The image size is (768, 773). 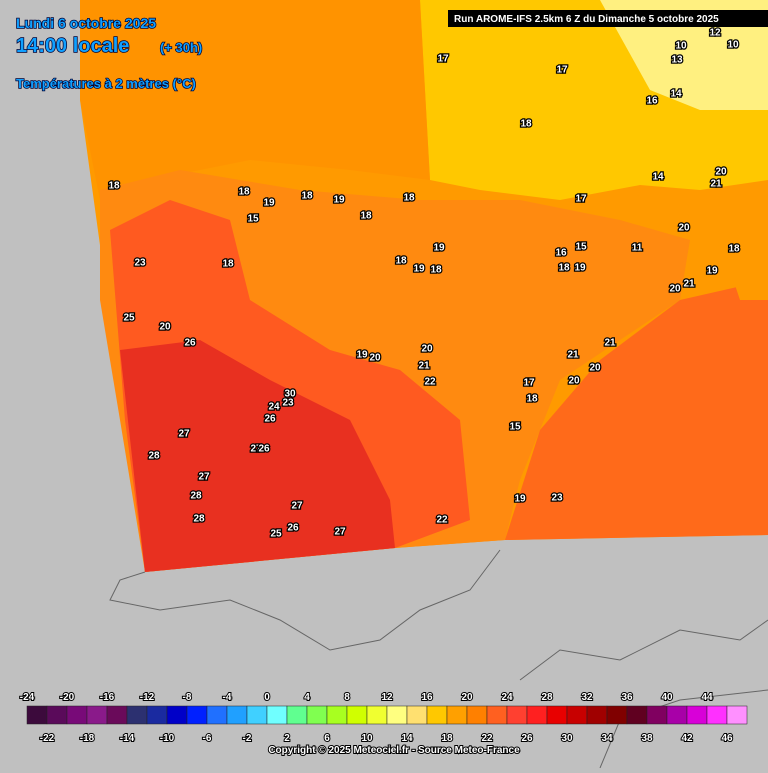 What do you see at coordinates (427, 697) in the screenshot?
I see `scale-label: 16` at bounding box center [427, 697].